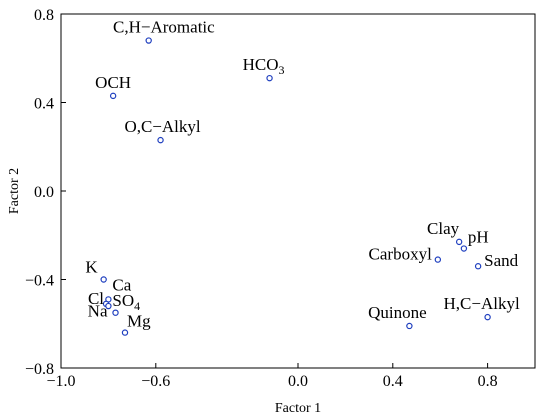 The height and width of the screenshot is (420, 550). What do you see at coordinates (96, 298) in the screenshot?
I see `point-label: Cl` at bounding box center [96, 298].